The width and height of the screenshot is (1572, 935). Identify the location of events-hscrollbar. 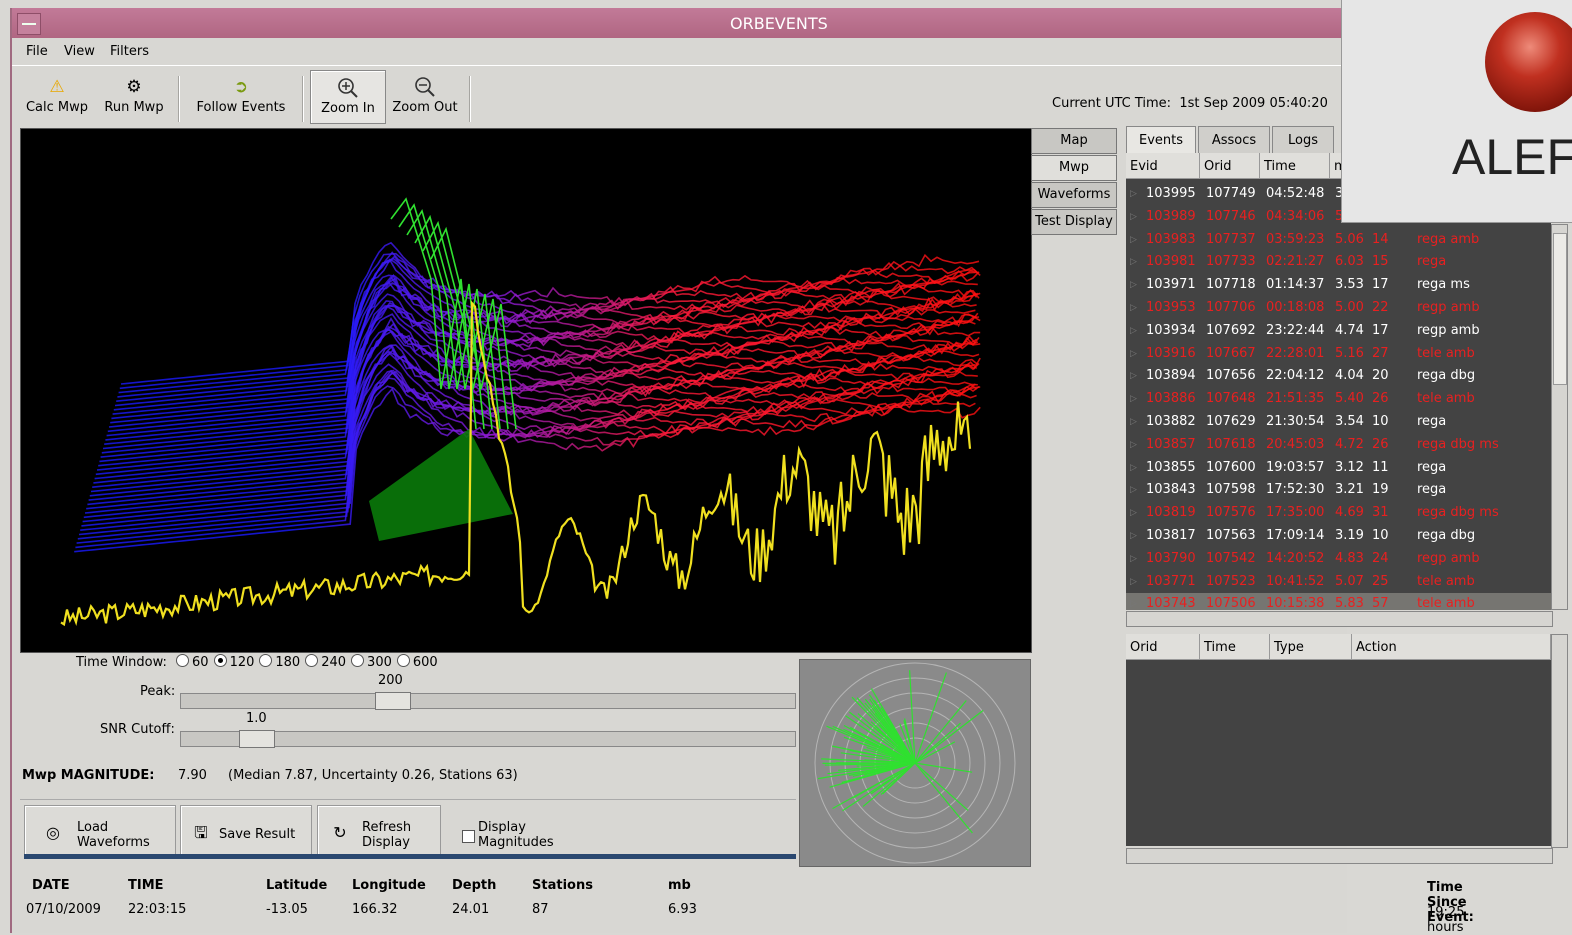
(1339, 619).